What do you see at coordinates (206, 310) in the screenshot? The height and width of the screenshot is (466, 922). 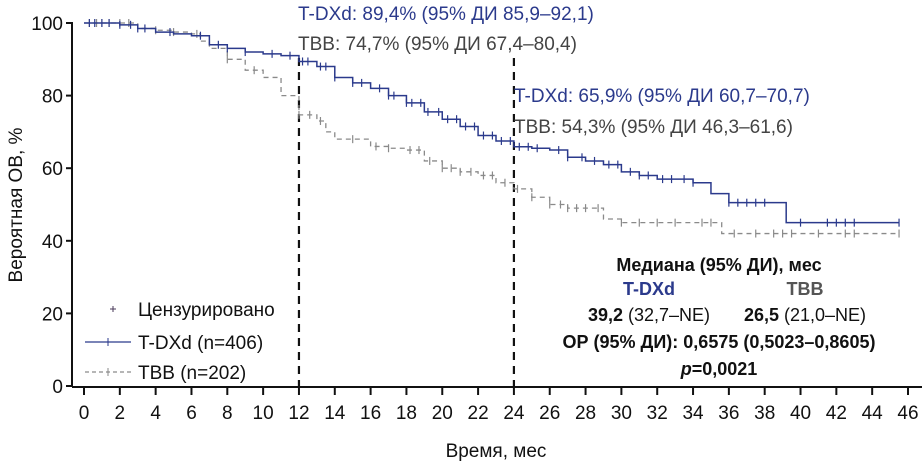 I see `legend-censored-label: Цензурировано` at bounding box center [206, 310].